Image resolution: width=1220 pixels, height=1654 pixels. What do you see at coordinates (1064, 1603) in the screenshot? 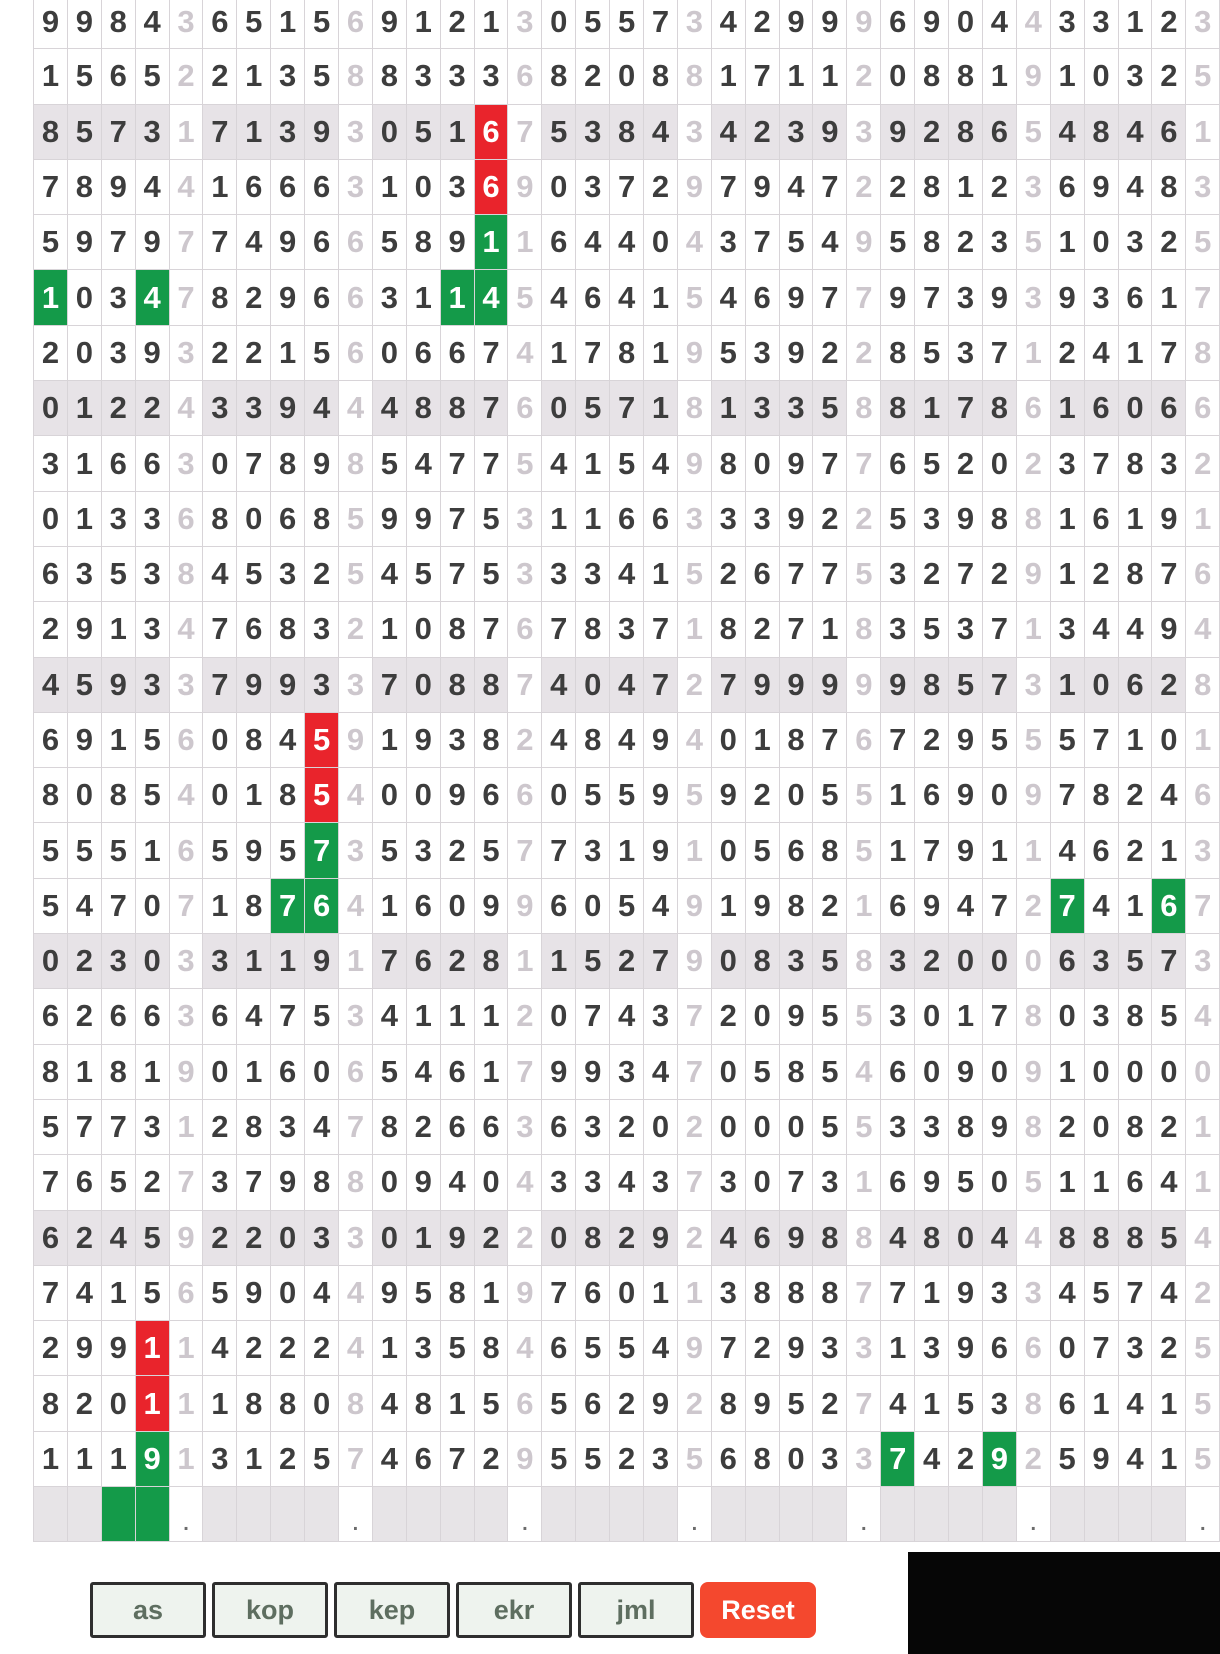
I see `black-panel` at bounding box center [1064, 1603].